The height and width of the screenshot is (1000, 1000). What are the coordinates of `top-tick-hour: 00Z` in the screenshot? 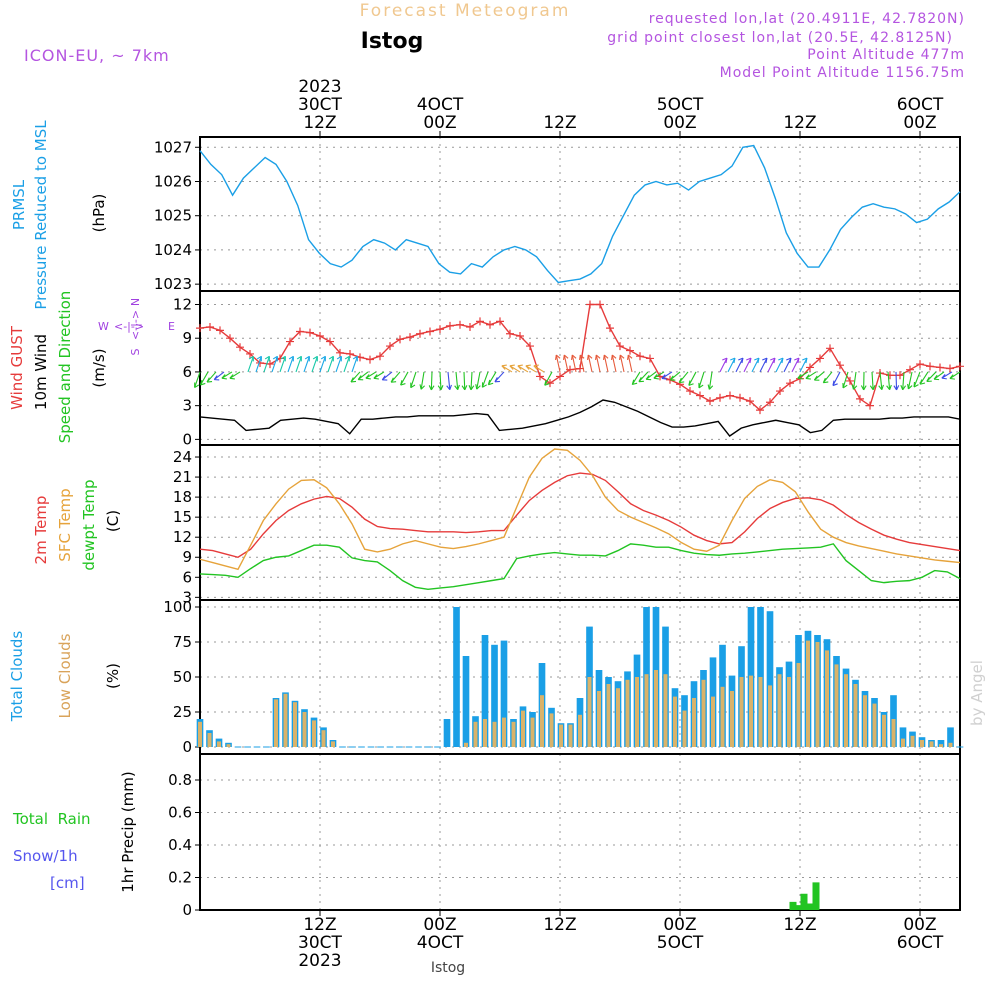 It's located at (439, 123).